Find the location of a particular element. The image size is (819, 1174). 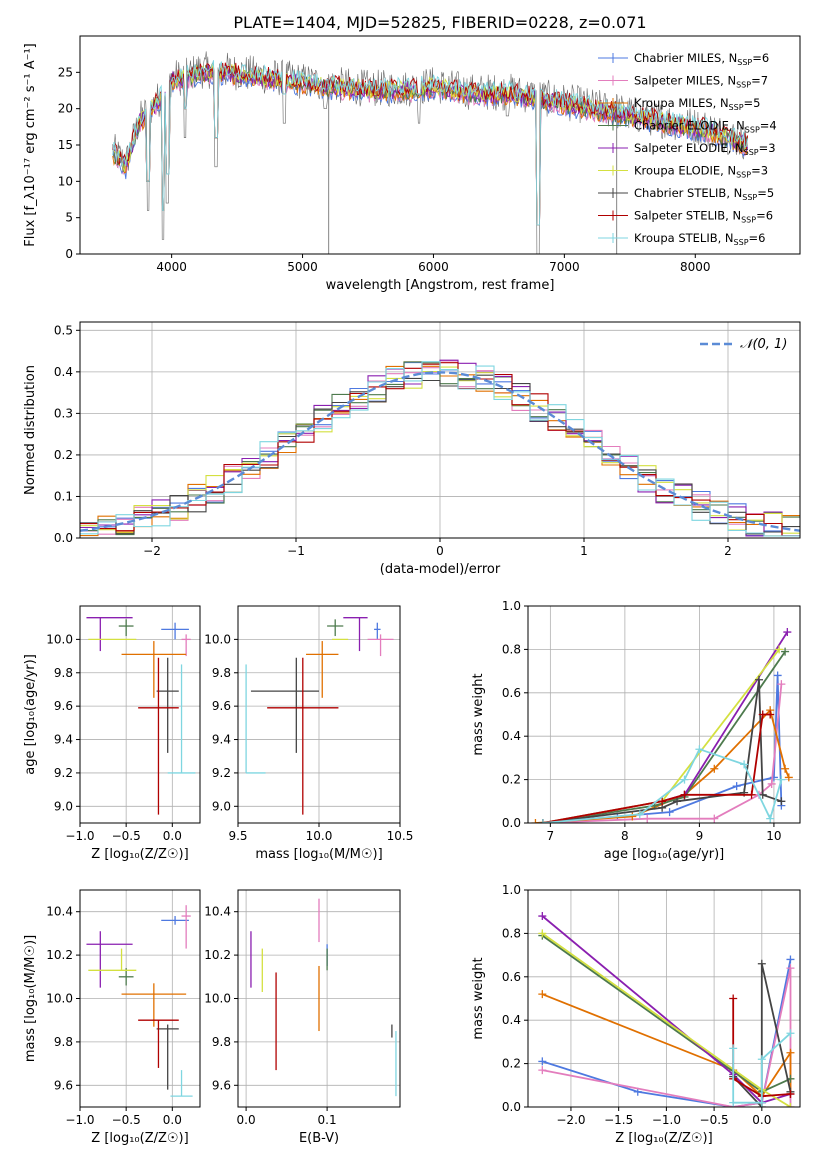

mass-extinction-y-tick-label: 9.8 is located at coordinates (221, 1042).